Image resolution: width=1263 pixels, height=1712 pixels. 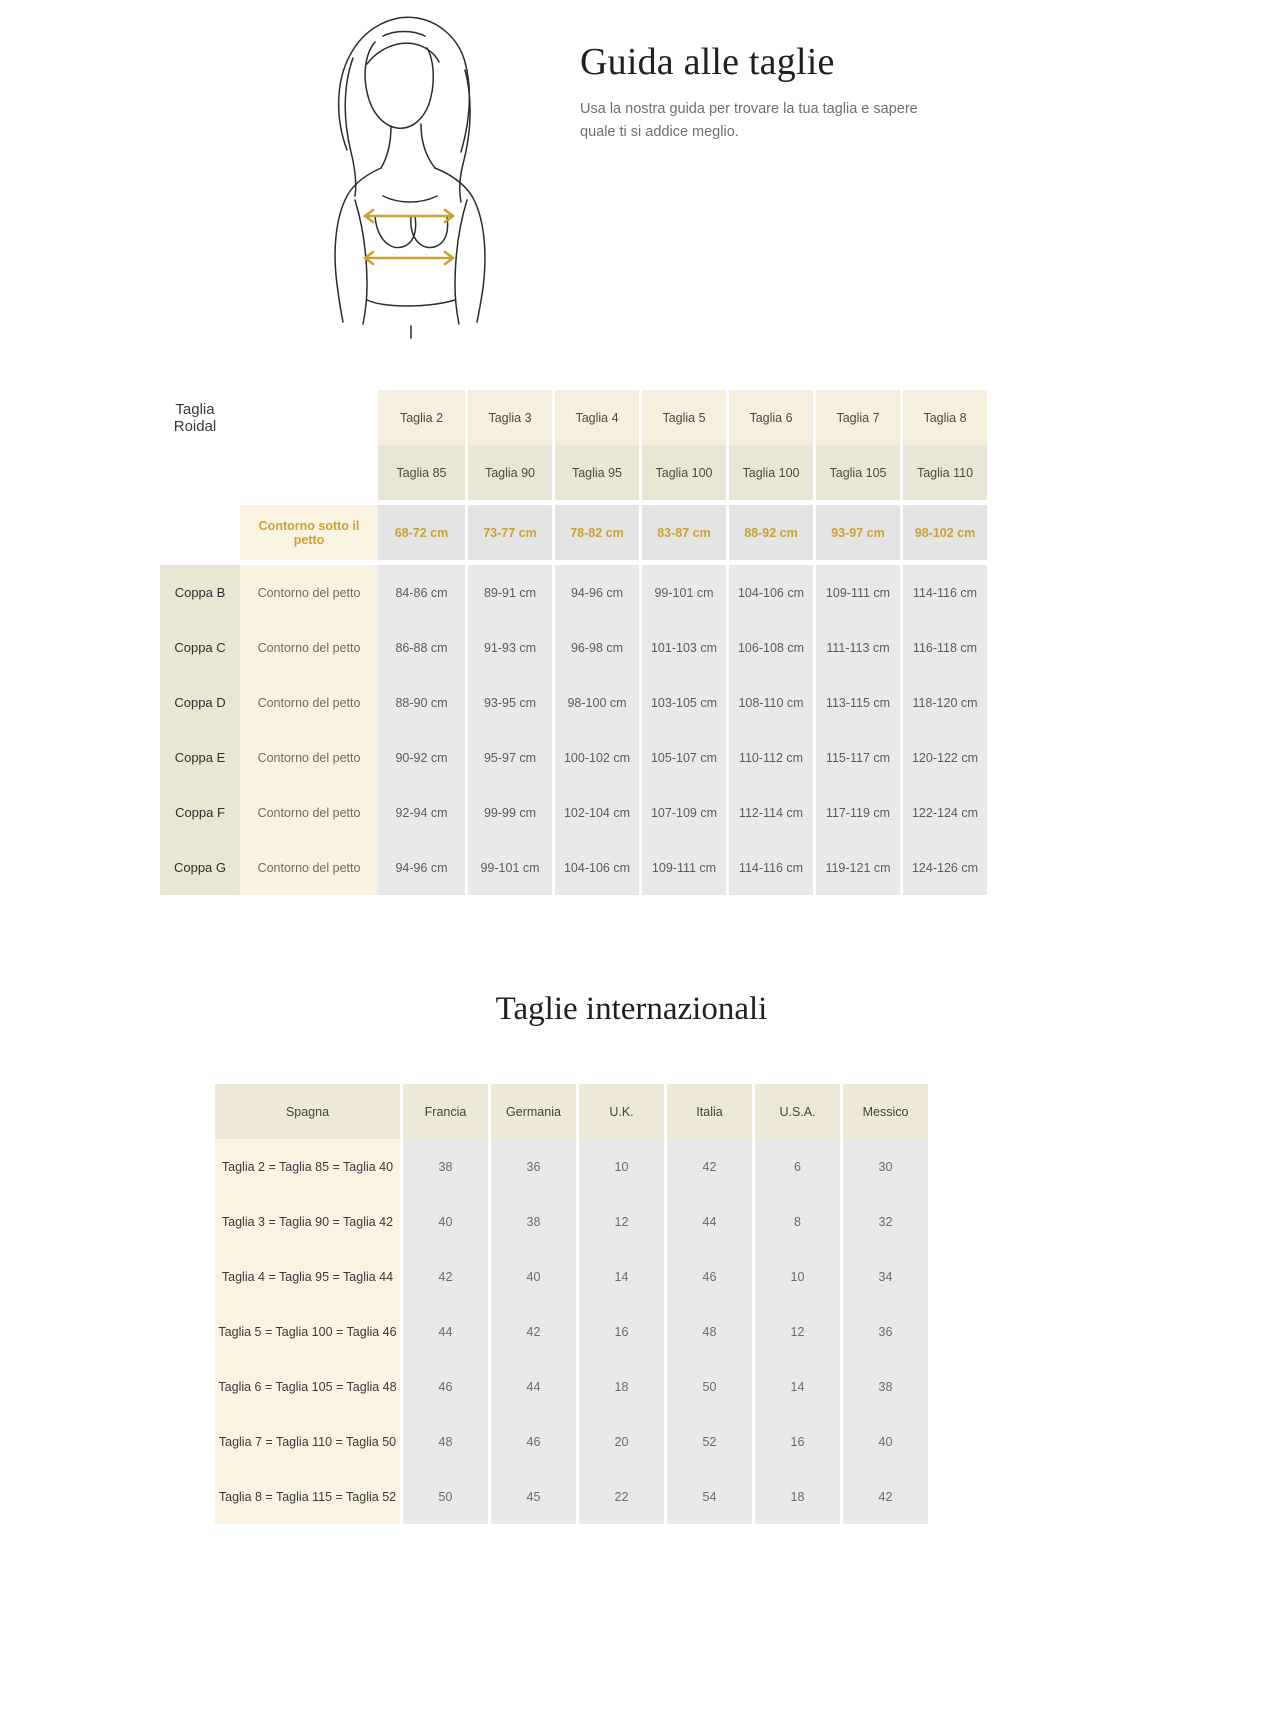 What do you see at coordinates (307, 1166) in the screenshot?
I see `intl-row-spagna: Taglia 2 = Taglia 85 = Taglia 40` at bounding box center [307, 1166].